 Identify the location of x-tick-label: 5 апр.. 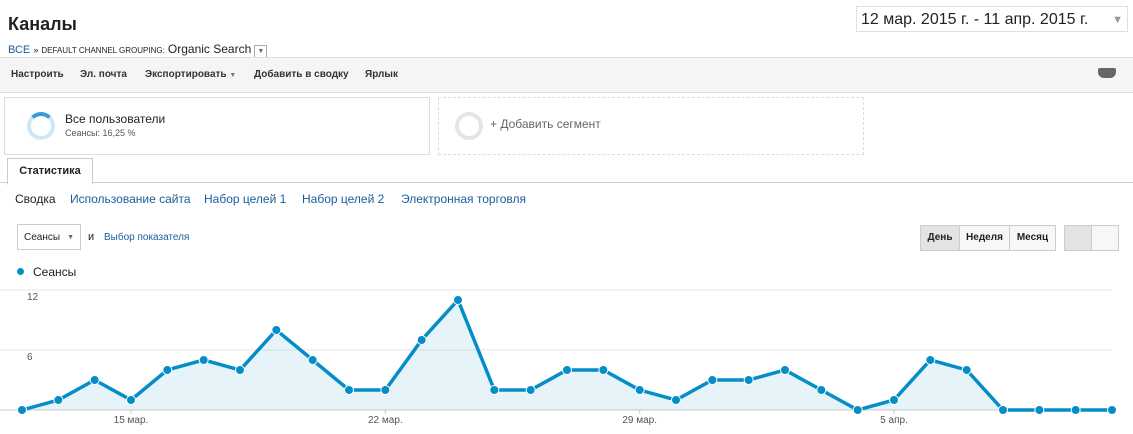
(894, 420).